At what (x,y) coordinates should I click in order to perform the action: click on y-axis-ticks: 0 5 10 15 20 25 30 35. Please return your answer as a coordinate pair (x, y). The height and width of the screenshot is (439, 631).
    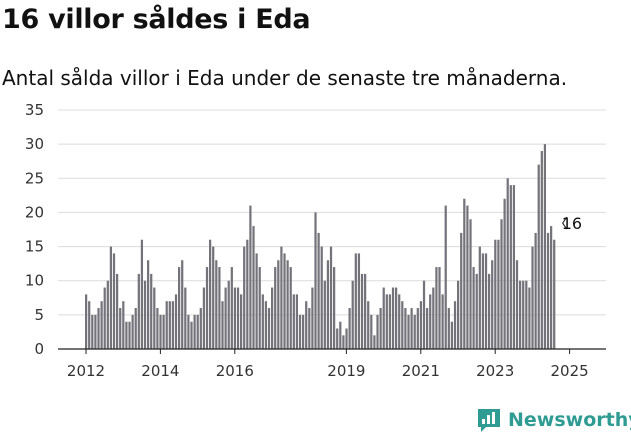
    Looking at the image, I should click on (34, 229).